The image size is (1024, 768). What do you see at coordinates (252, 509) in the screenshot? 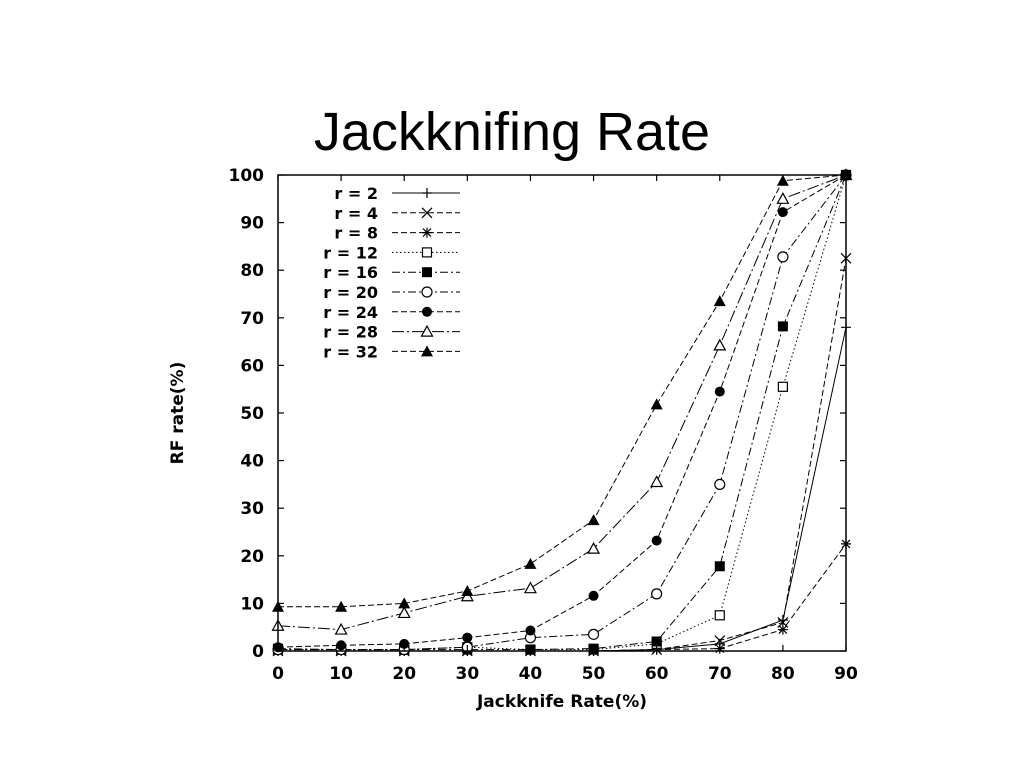
I see `y-tick-label: 30` at bounding box center [252, 509].